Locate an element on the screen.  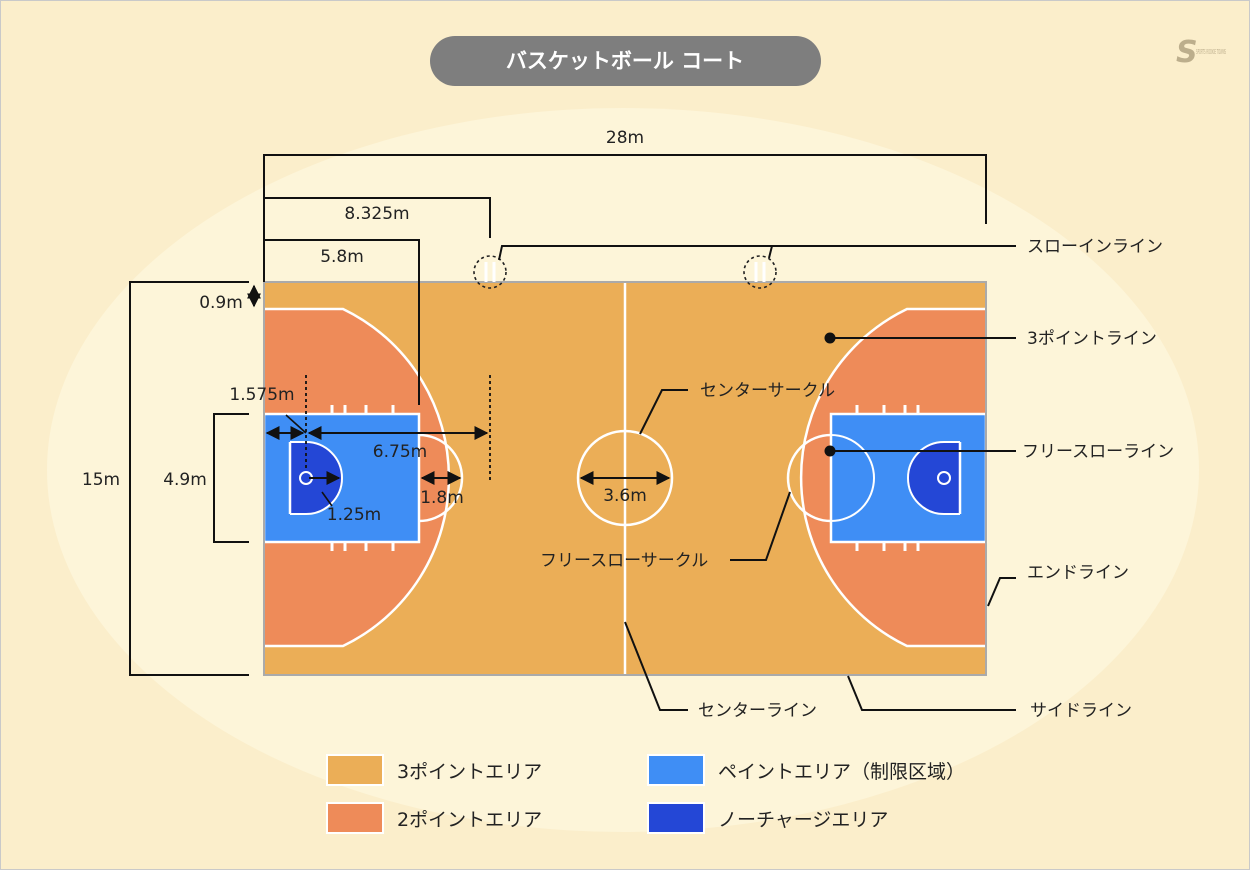
legend-label: ペイントエリア（制限区域） is located at coordinates (841, 772).